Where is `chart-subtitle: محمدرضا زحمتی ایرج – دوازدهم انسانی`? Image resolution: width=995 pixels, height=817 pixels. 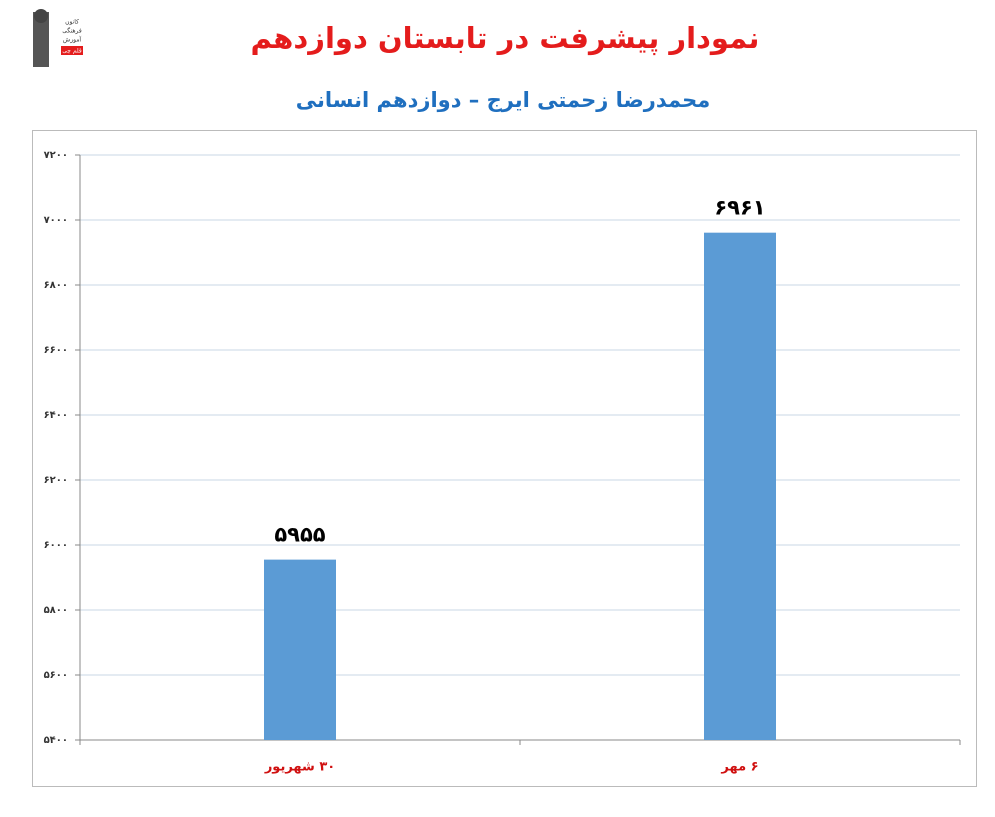
chart-subtitle: محمدرضا زحمتی ایرج – دوازدهم انسانی is located at coordinates (503, 100).